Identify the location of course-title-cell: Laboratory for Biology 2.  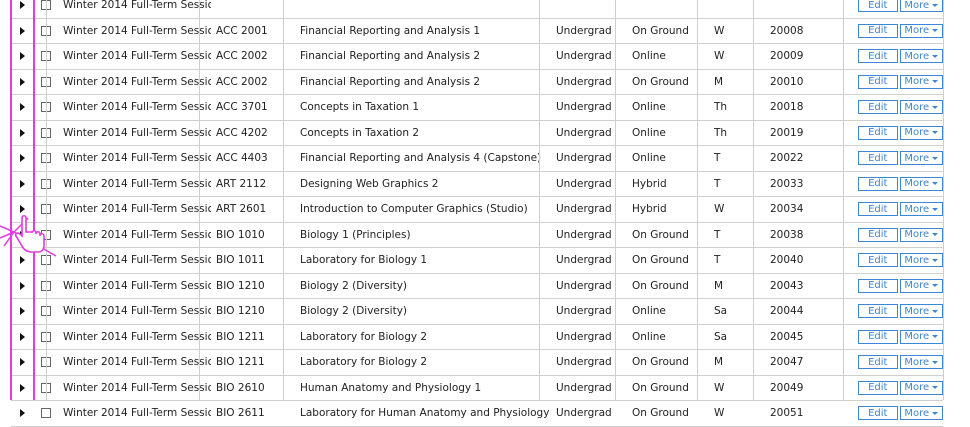
(364, 336).